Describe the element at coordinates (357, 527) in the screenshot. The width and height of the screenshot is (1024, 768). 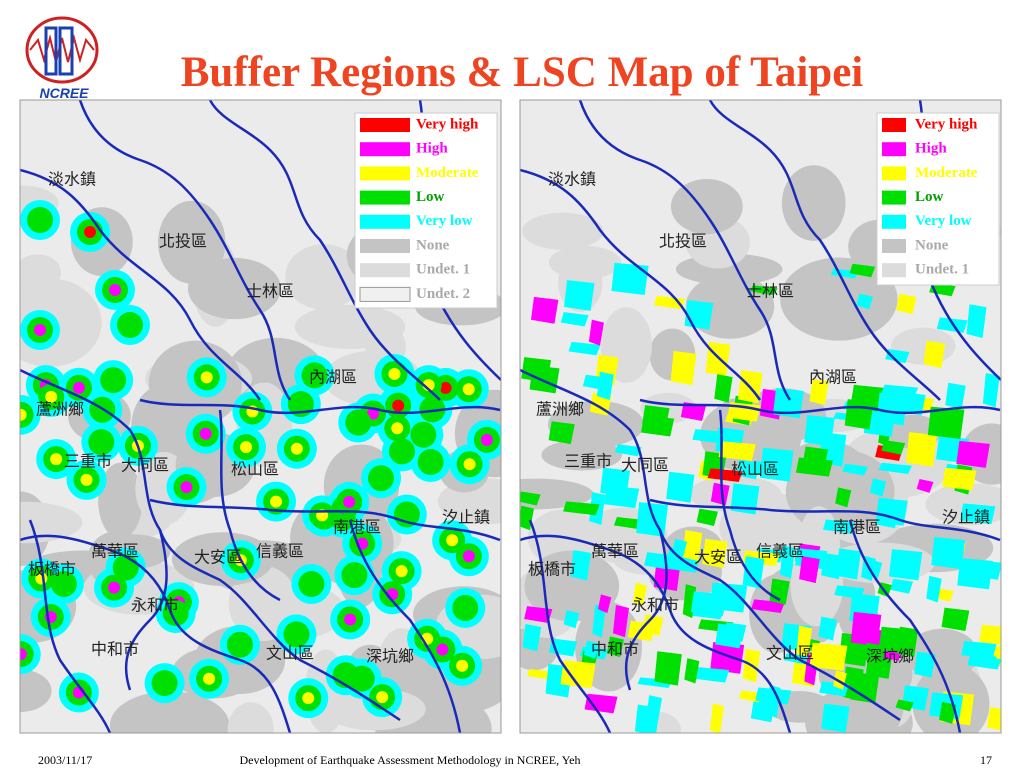
I see `place-label: 南港區` at that location.